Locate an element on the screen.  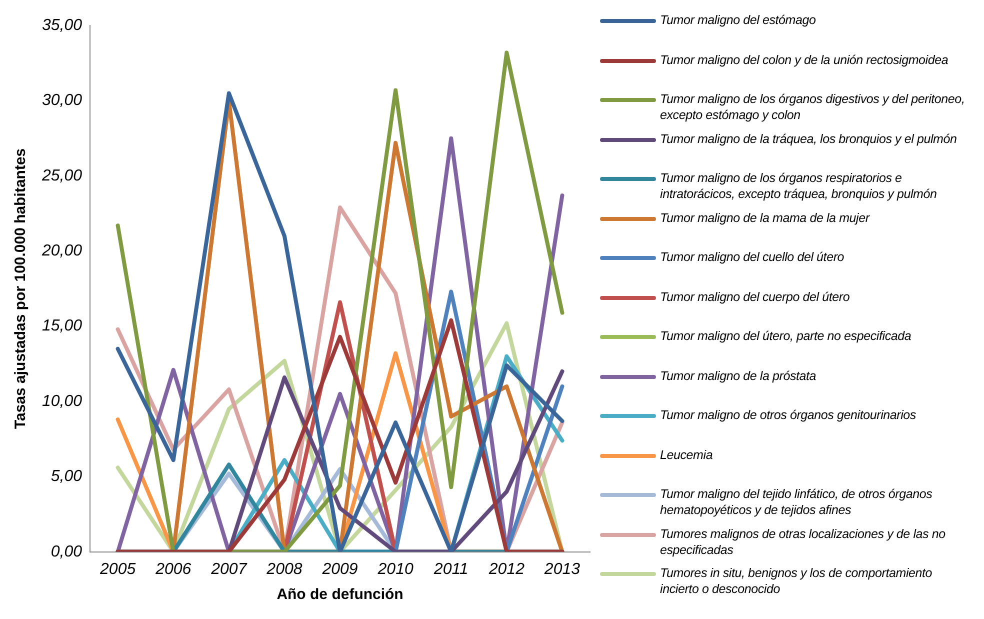
x-tick-label: 2006 is located at coordinates (173, 569).